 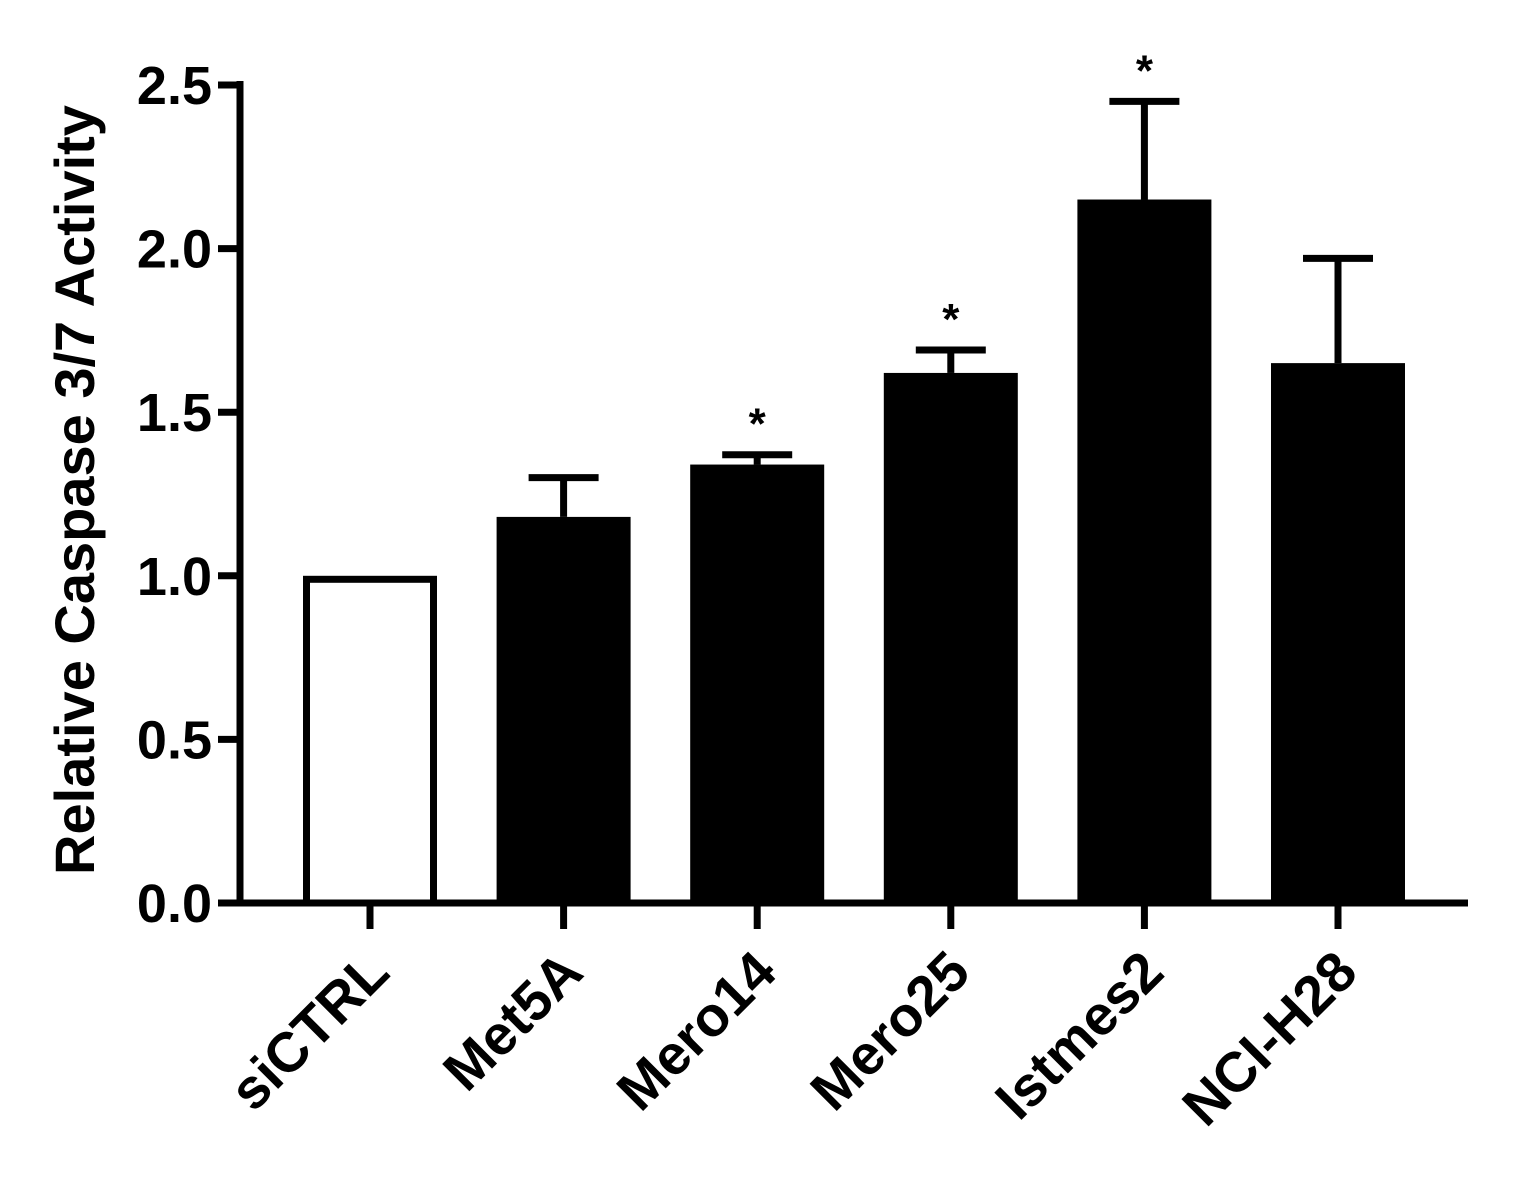 I want to click on x-tick-label: Mero25, so click(x=889, y=1030).